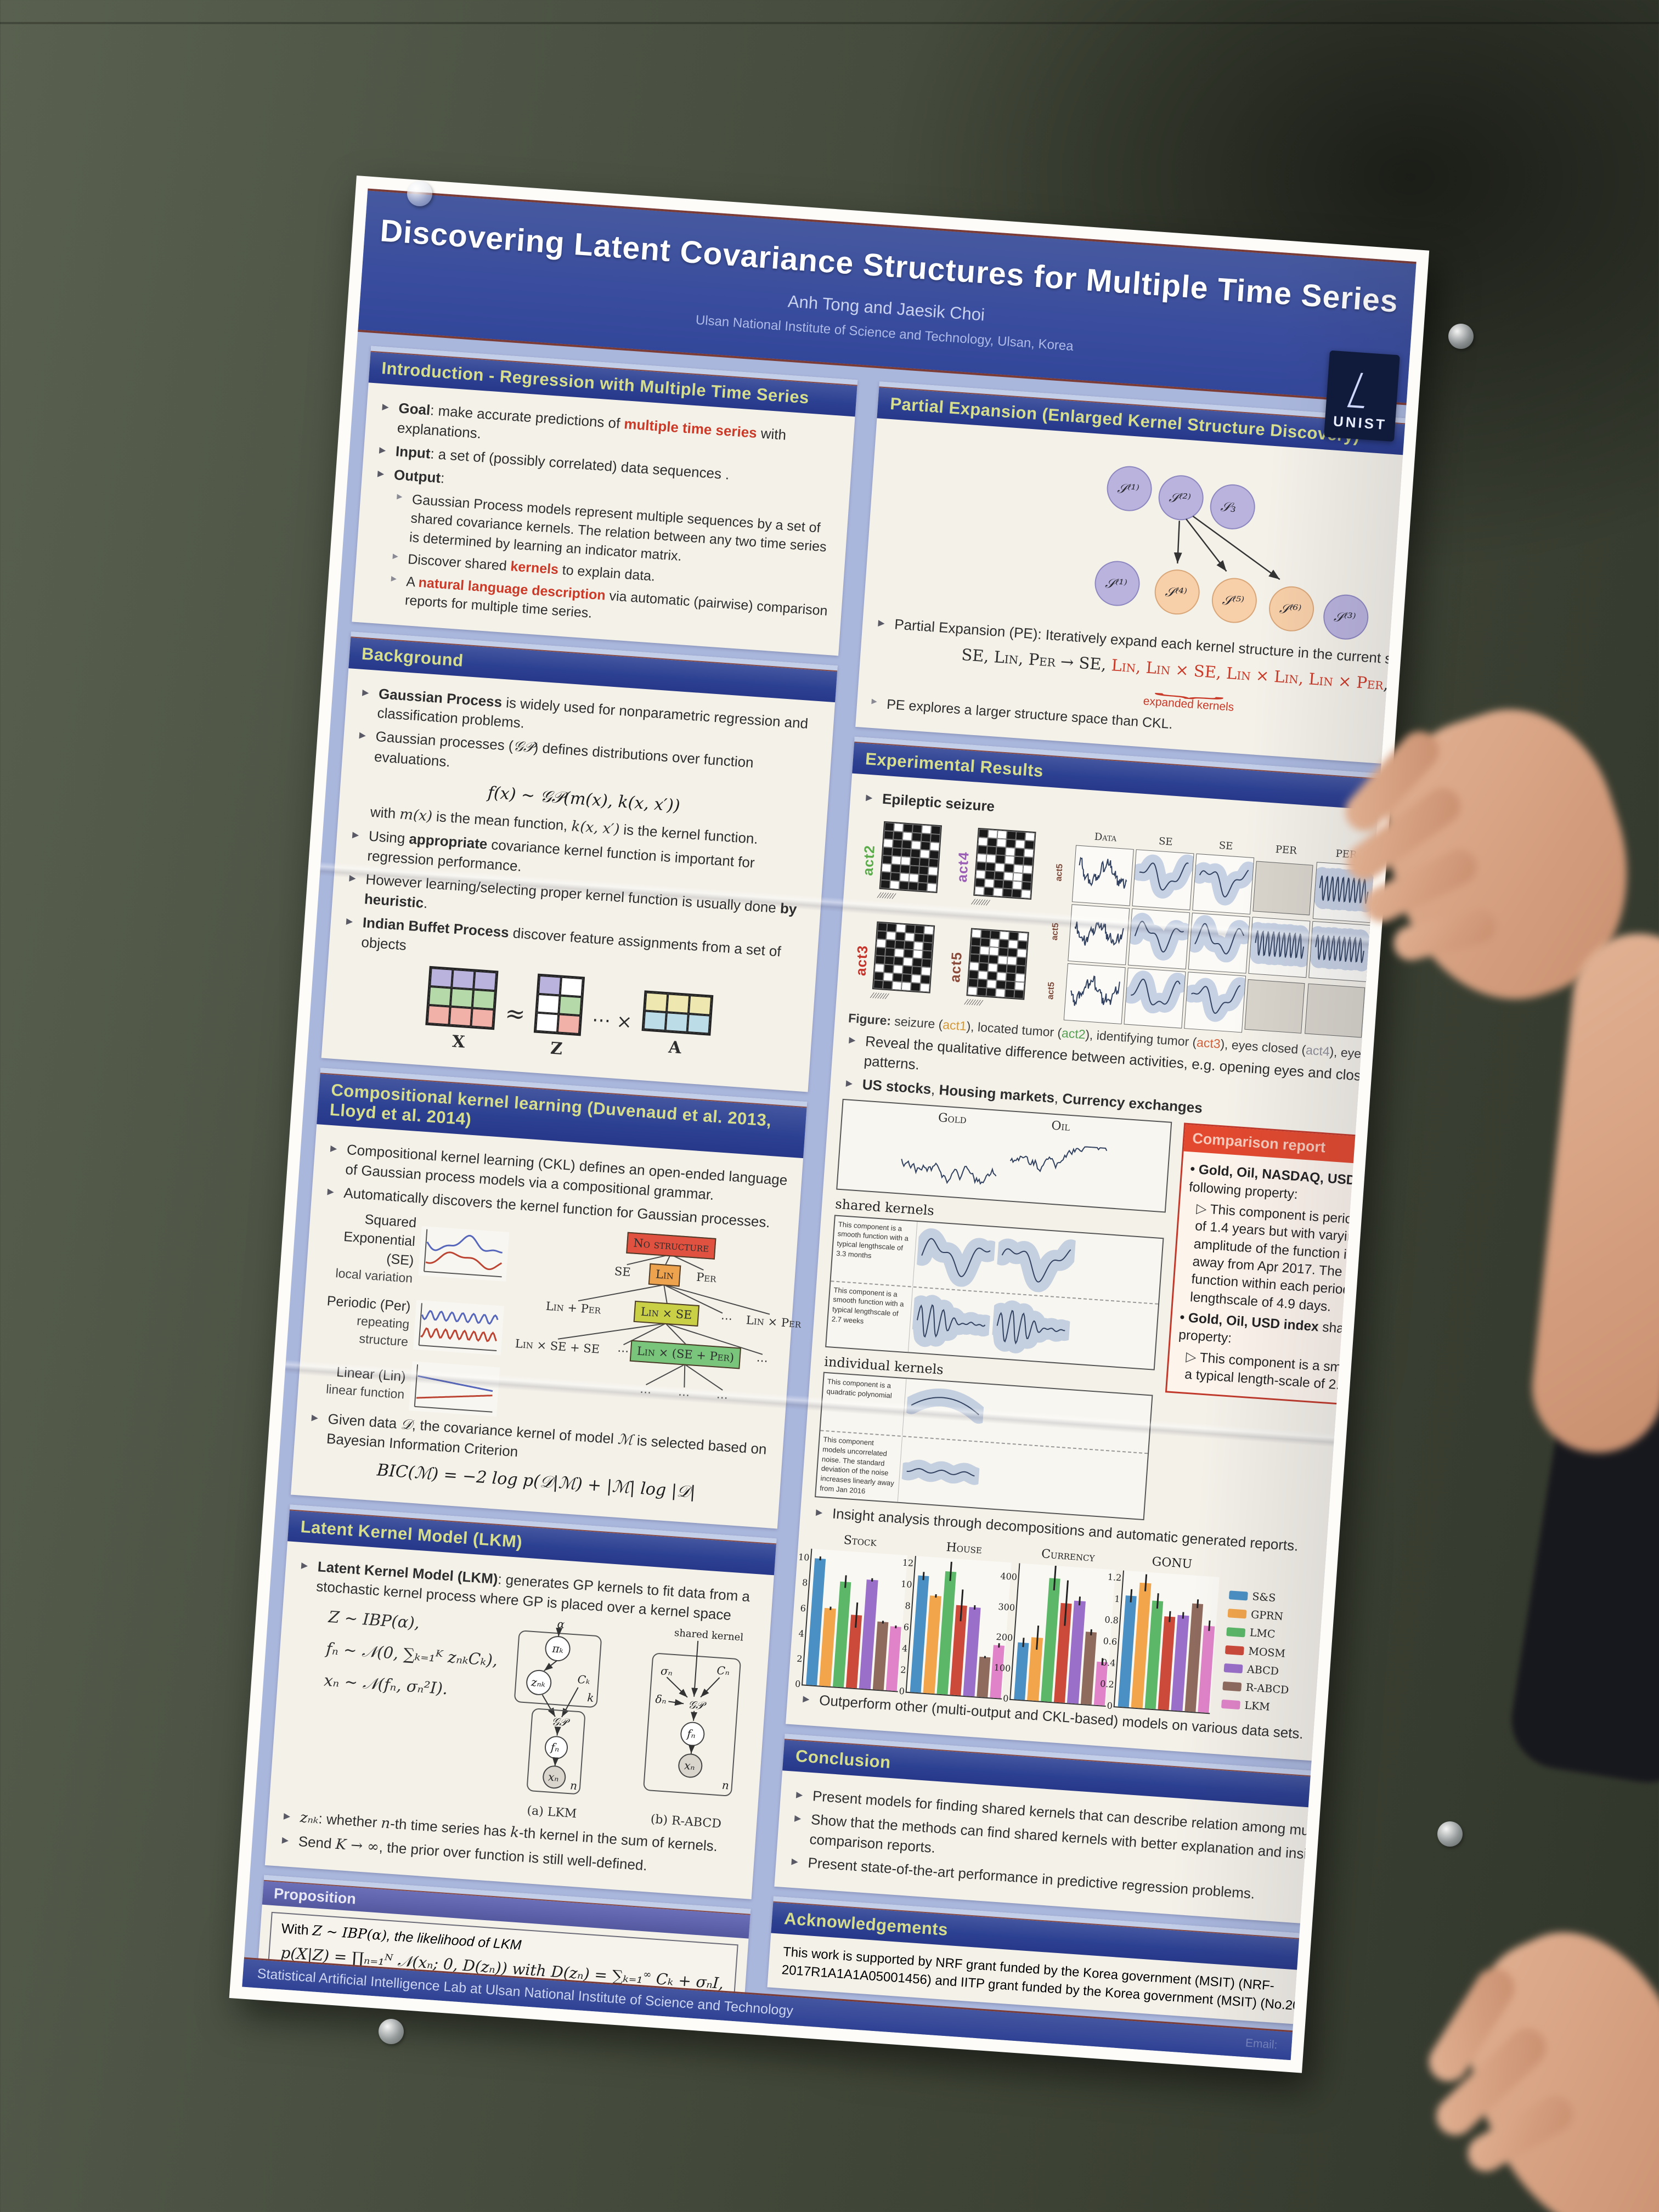  I want to click on tree-dots: ⋯, so click(684, 1394).